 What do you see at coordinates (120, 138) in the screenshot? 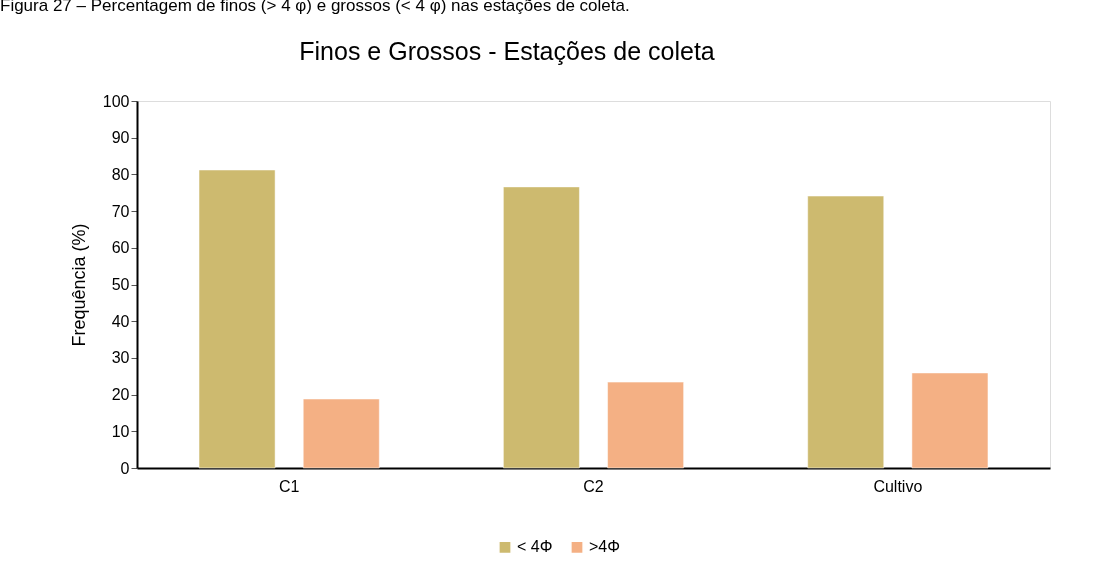
I see `y-tick-label: 90` at bounding box center [120, 138].